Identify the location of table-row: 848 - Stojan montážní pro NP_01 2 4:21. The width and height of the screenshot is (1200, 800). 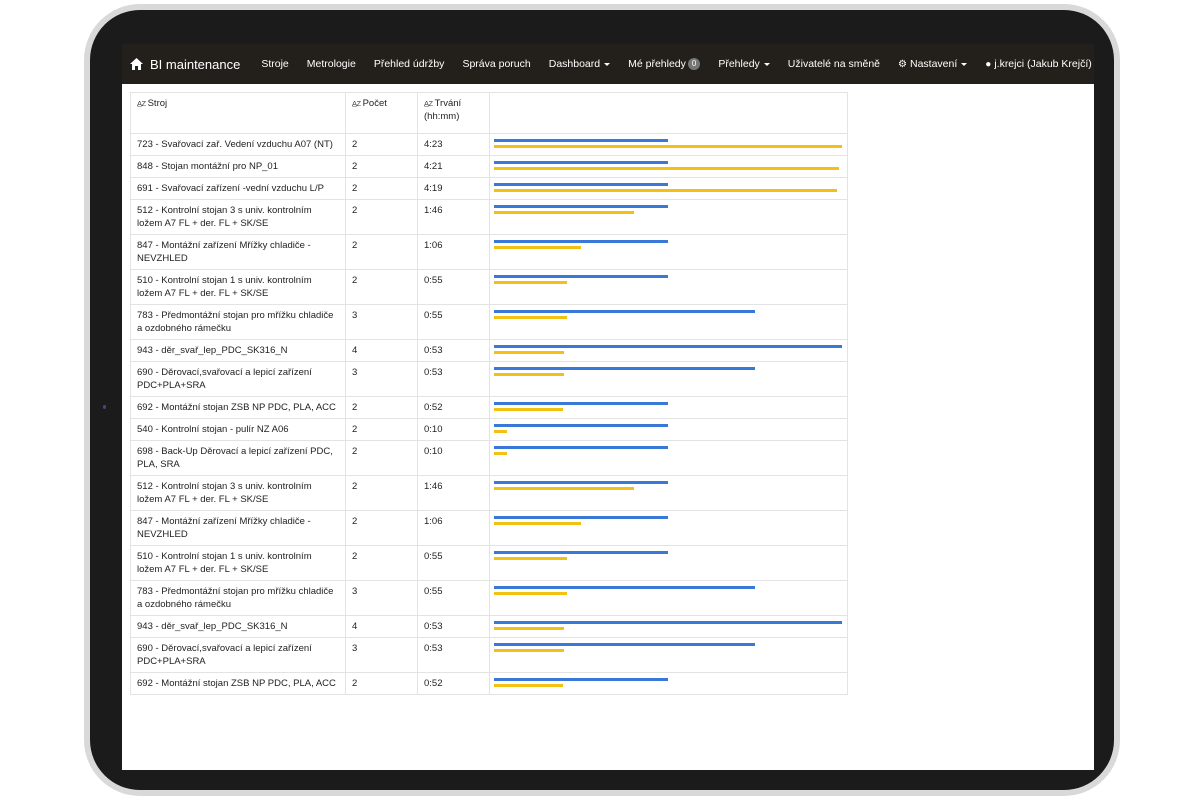
(489, 166).